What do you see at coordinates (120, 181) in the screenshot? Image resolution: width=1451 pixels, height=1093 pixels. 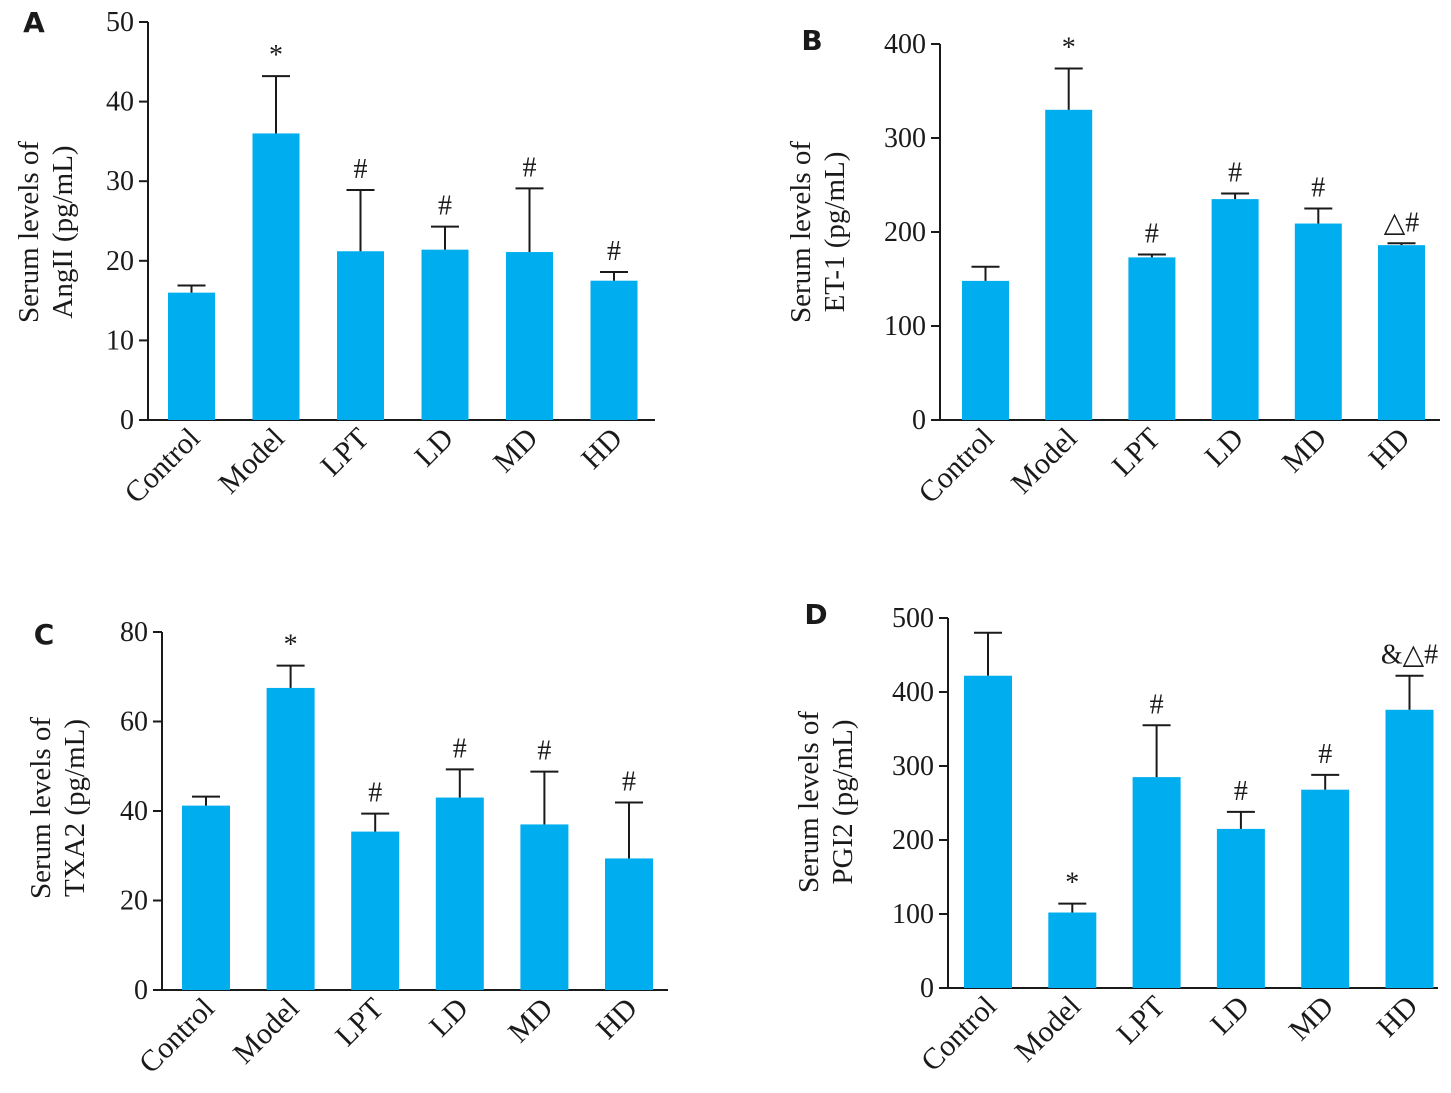 I see `y-tick-label: 30` at bounding box center [120, 181].